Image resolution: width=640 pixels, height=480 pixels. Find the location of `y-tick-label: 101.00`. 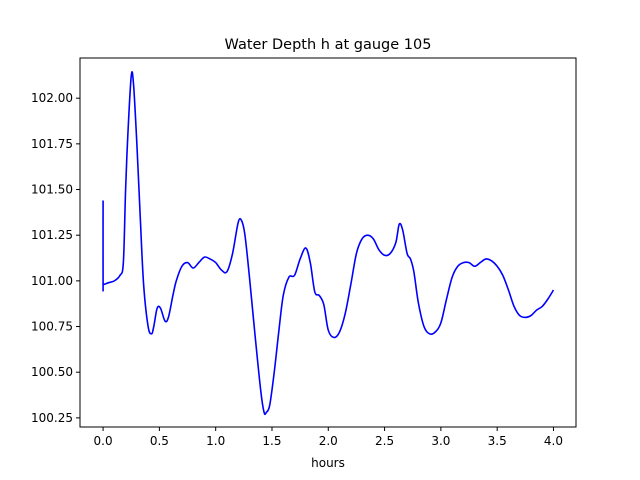

y-tick-label: 101.00 is located at coordinates (52, 281).